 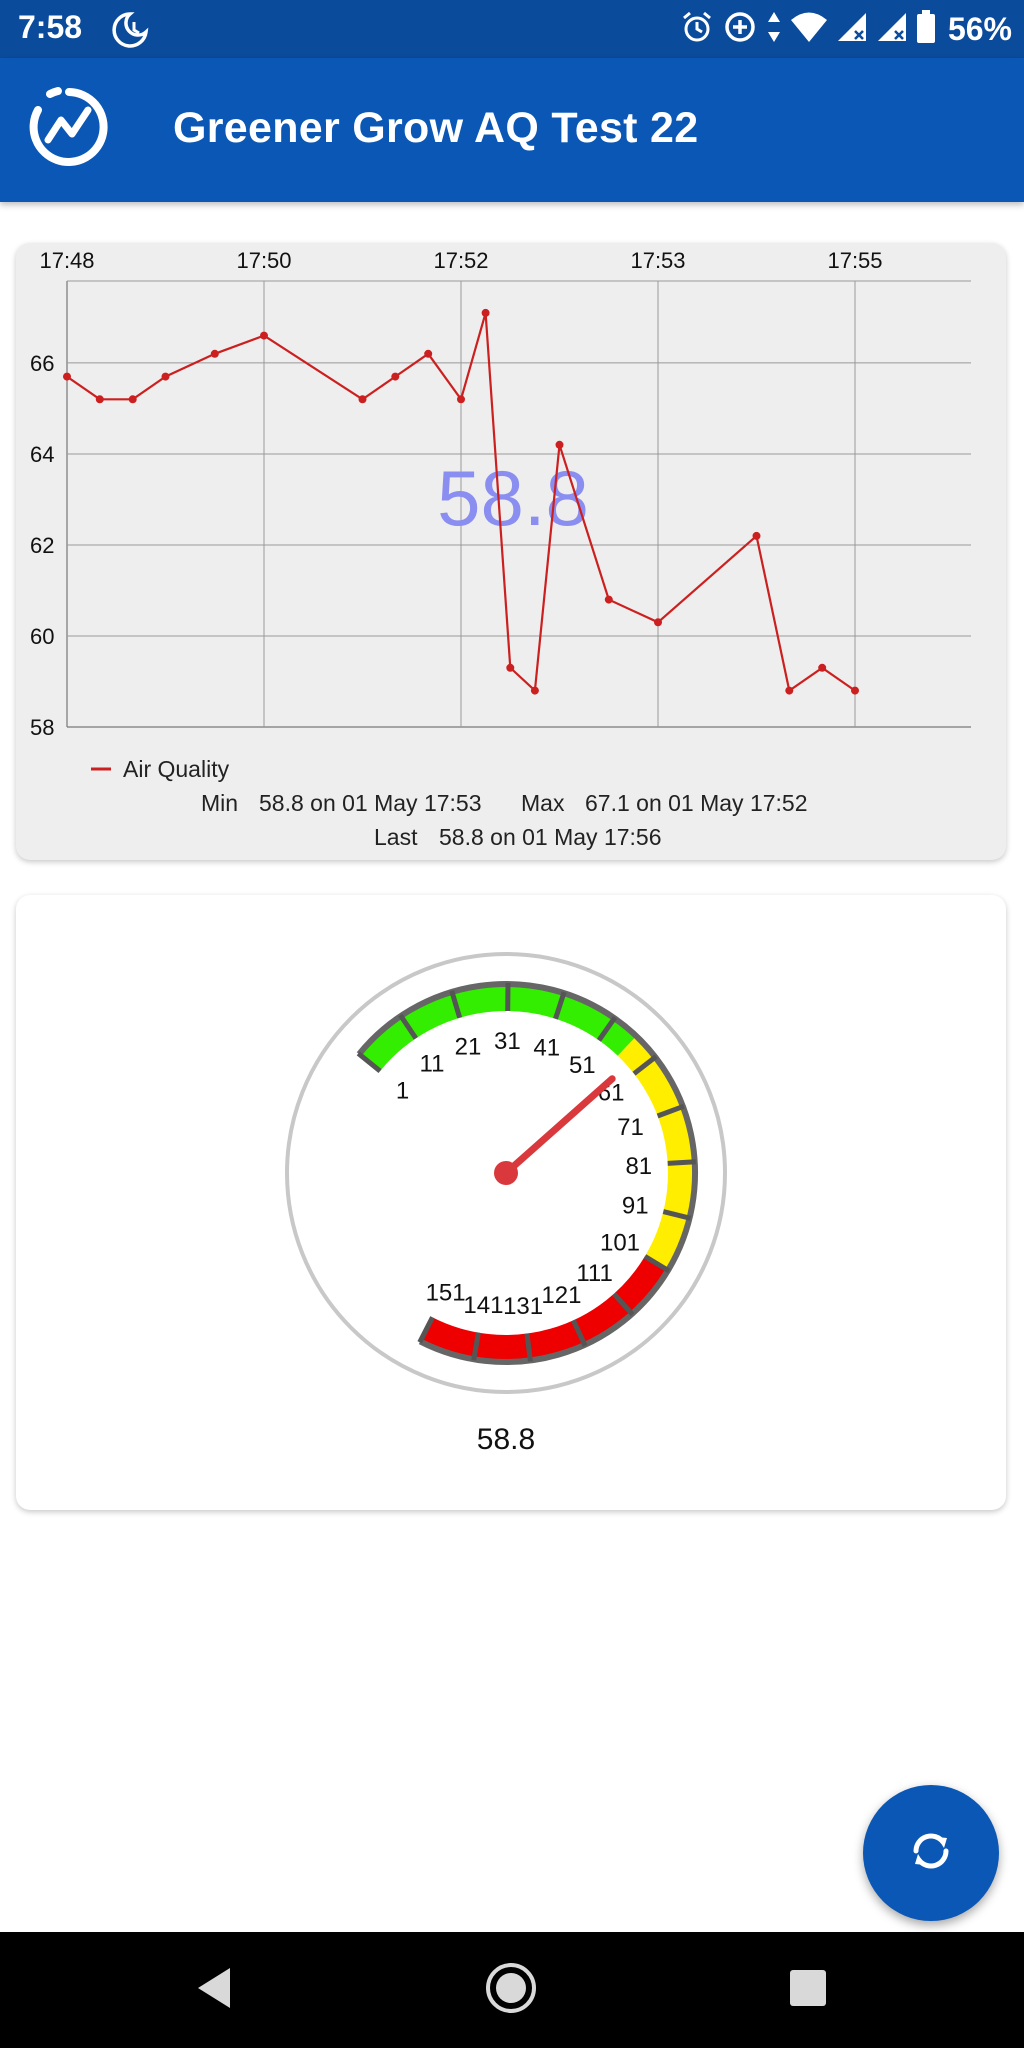 What do you see at coordinates (697, 29) in the screenshot?
I see `alarm-icon` at bounding box center [697, 29].